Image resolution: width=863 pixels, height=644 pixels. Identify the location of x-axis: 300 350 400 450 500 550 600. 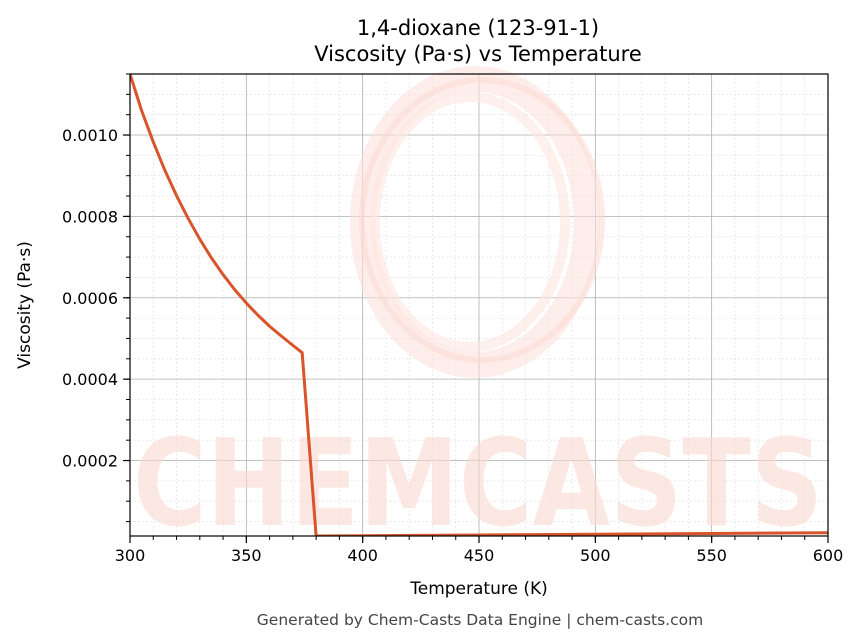
(479, 550).